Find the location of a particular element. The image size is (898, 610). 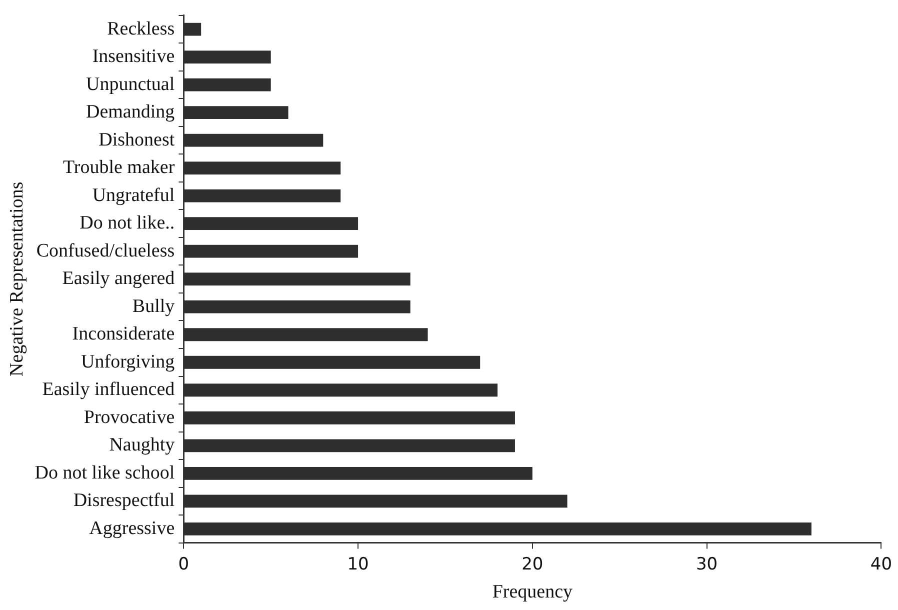

x-tick-label: 10 is located at coordinates (358, 564).